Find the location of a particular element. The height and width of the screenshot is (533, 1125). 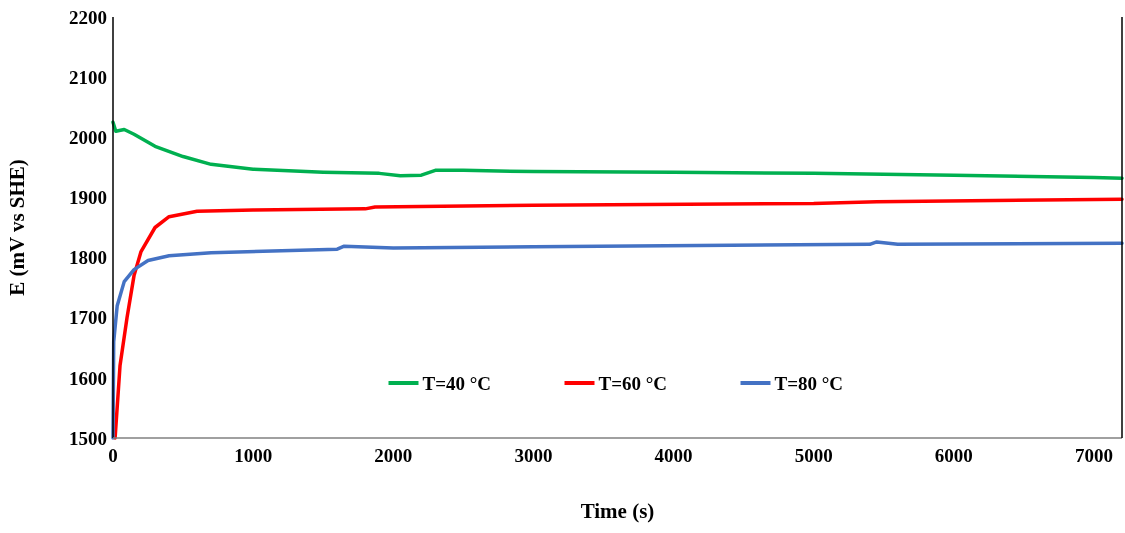

y-axis-title: E (mV vs SHE) is located at coordinates (17, 227).